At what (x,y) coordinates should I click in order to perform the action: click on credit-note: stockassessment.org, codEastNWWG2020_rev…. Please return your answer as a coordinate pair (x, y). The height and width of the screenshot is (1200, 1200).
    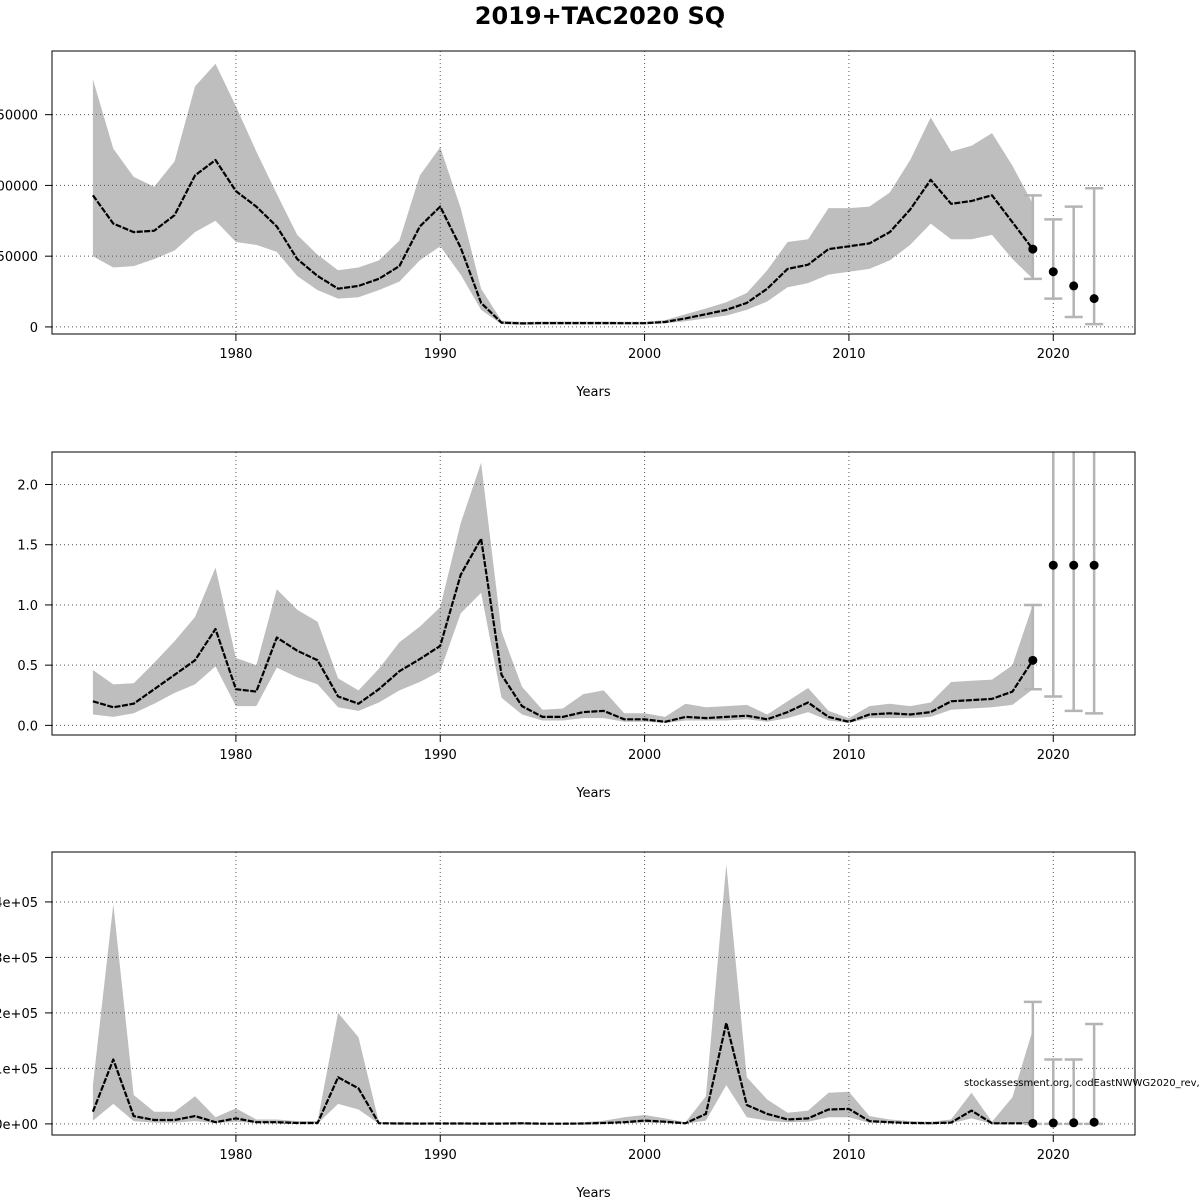
    Looking at the image, I should click on (1082, 1083).